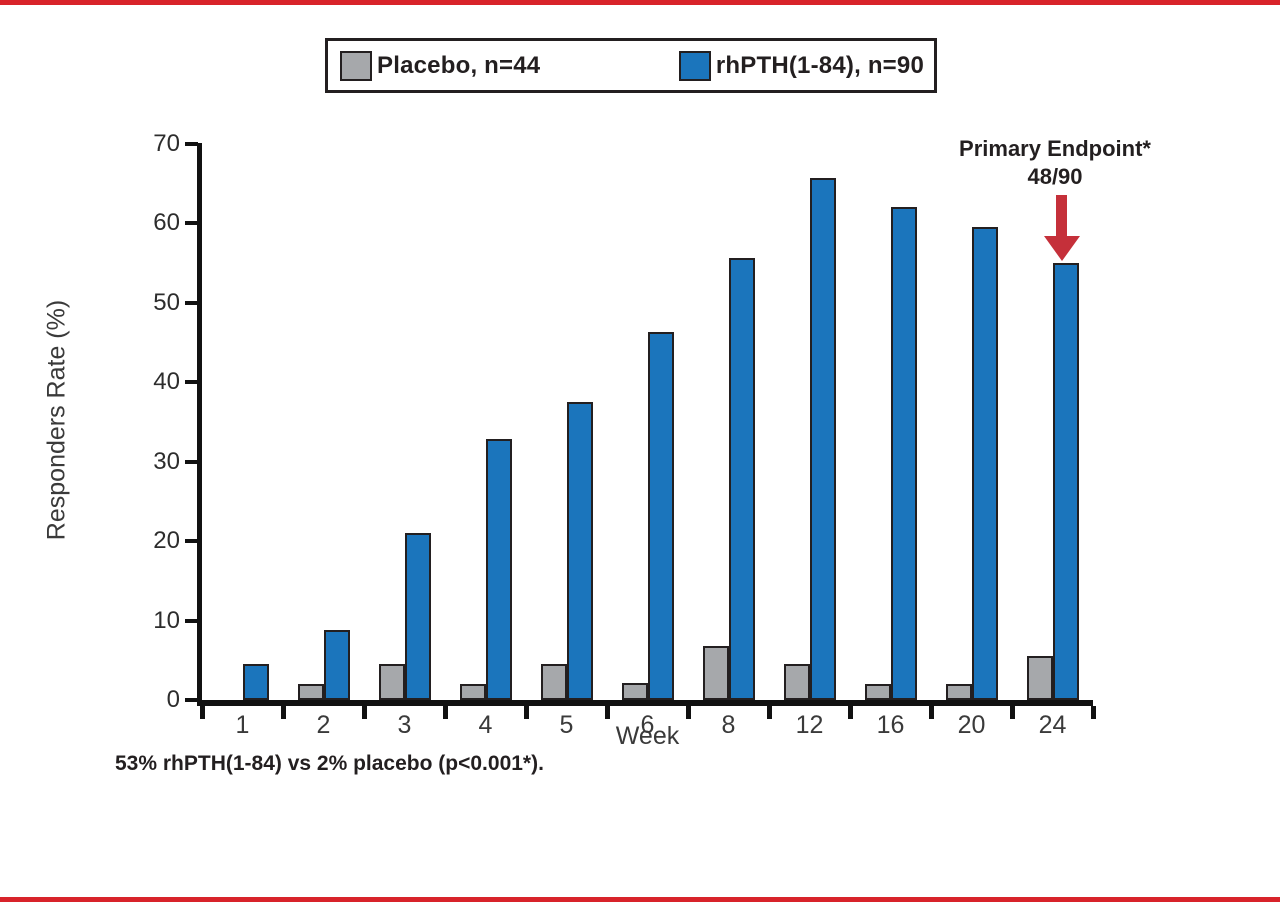 The height and width of the screenshot is (902, 1280). Describe the element at coordinates (485, 725) in the screenshot. I see `x-tick-label: 4` at that location.